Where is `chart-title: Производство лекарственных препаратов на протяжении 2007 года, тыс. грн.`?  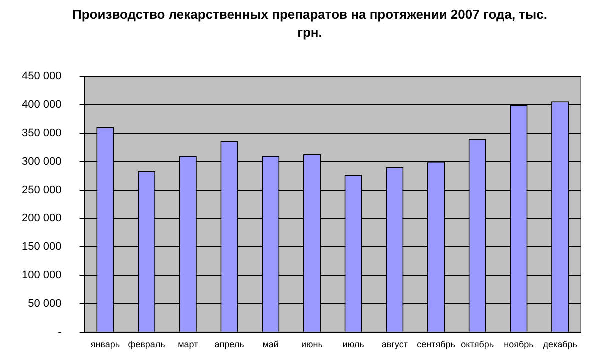
chart-title: Производство лекарственных препаратов на протяжении 2007 года, тыс. грн. is located at coordinates (310, 24).